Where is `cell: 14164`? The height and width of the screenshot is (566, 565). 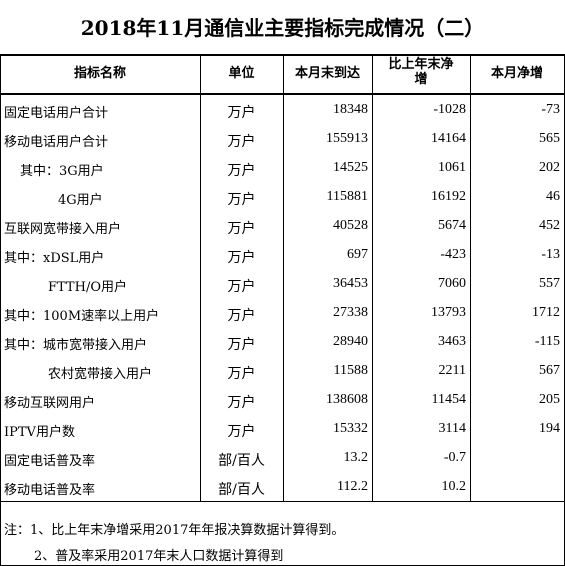 cell: 14164 is located at coordinates (448, 138).